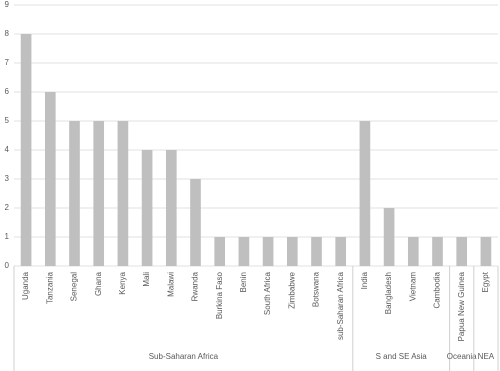  I want to click on x-tick-label: Ghana, so click(98, 283).